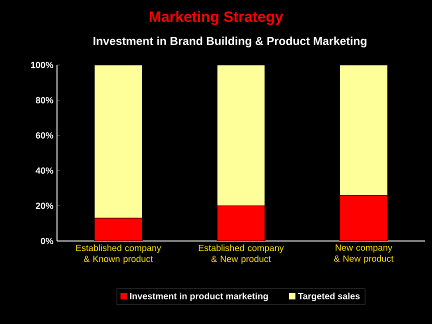 This screenshot has height=324, width=432. Describe the element at coordinates (364, 254) in the screenshot. I see `x-tick-label: New company & New product` at that location.